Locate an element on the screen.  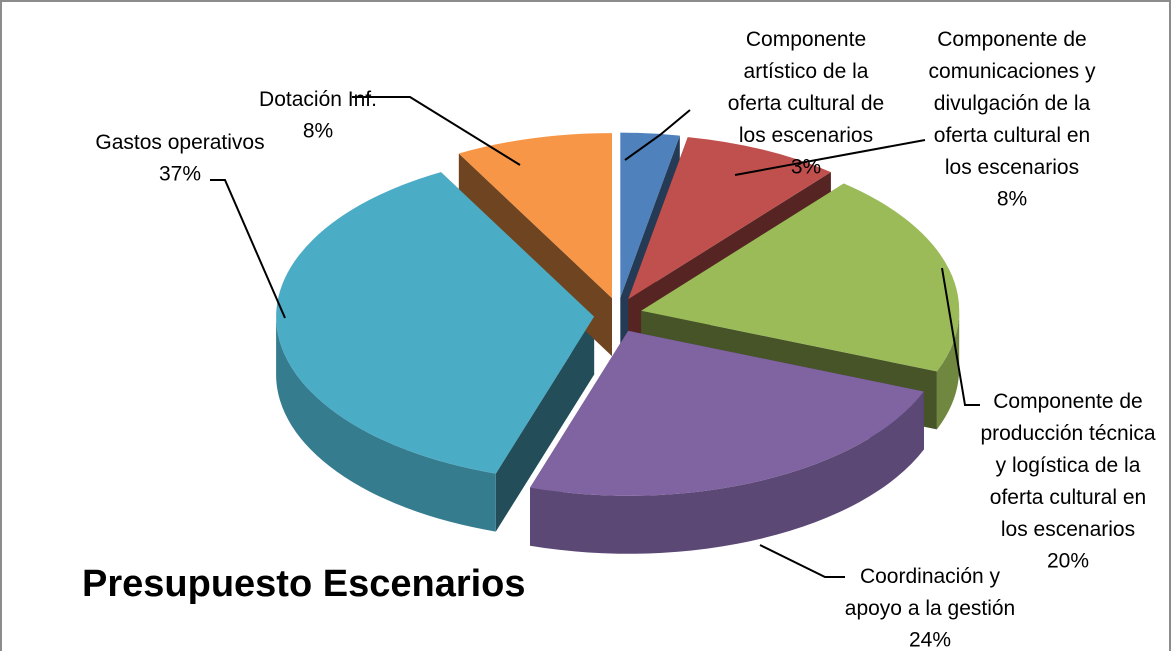
label-line: y logística de la is located at coordinates (1068, 465).